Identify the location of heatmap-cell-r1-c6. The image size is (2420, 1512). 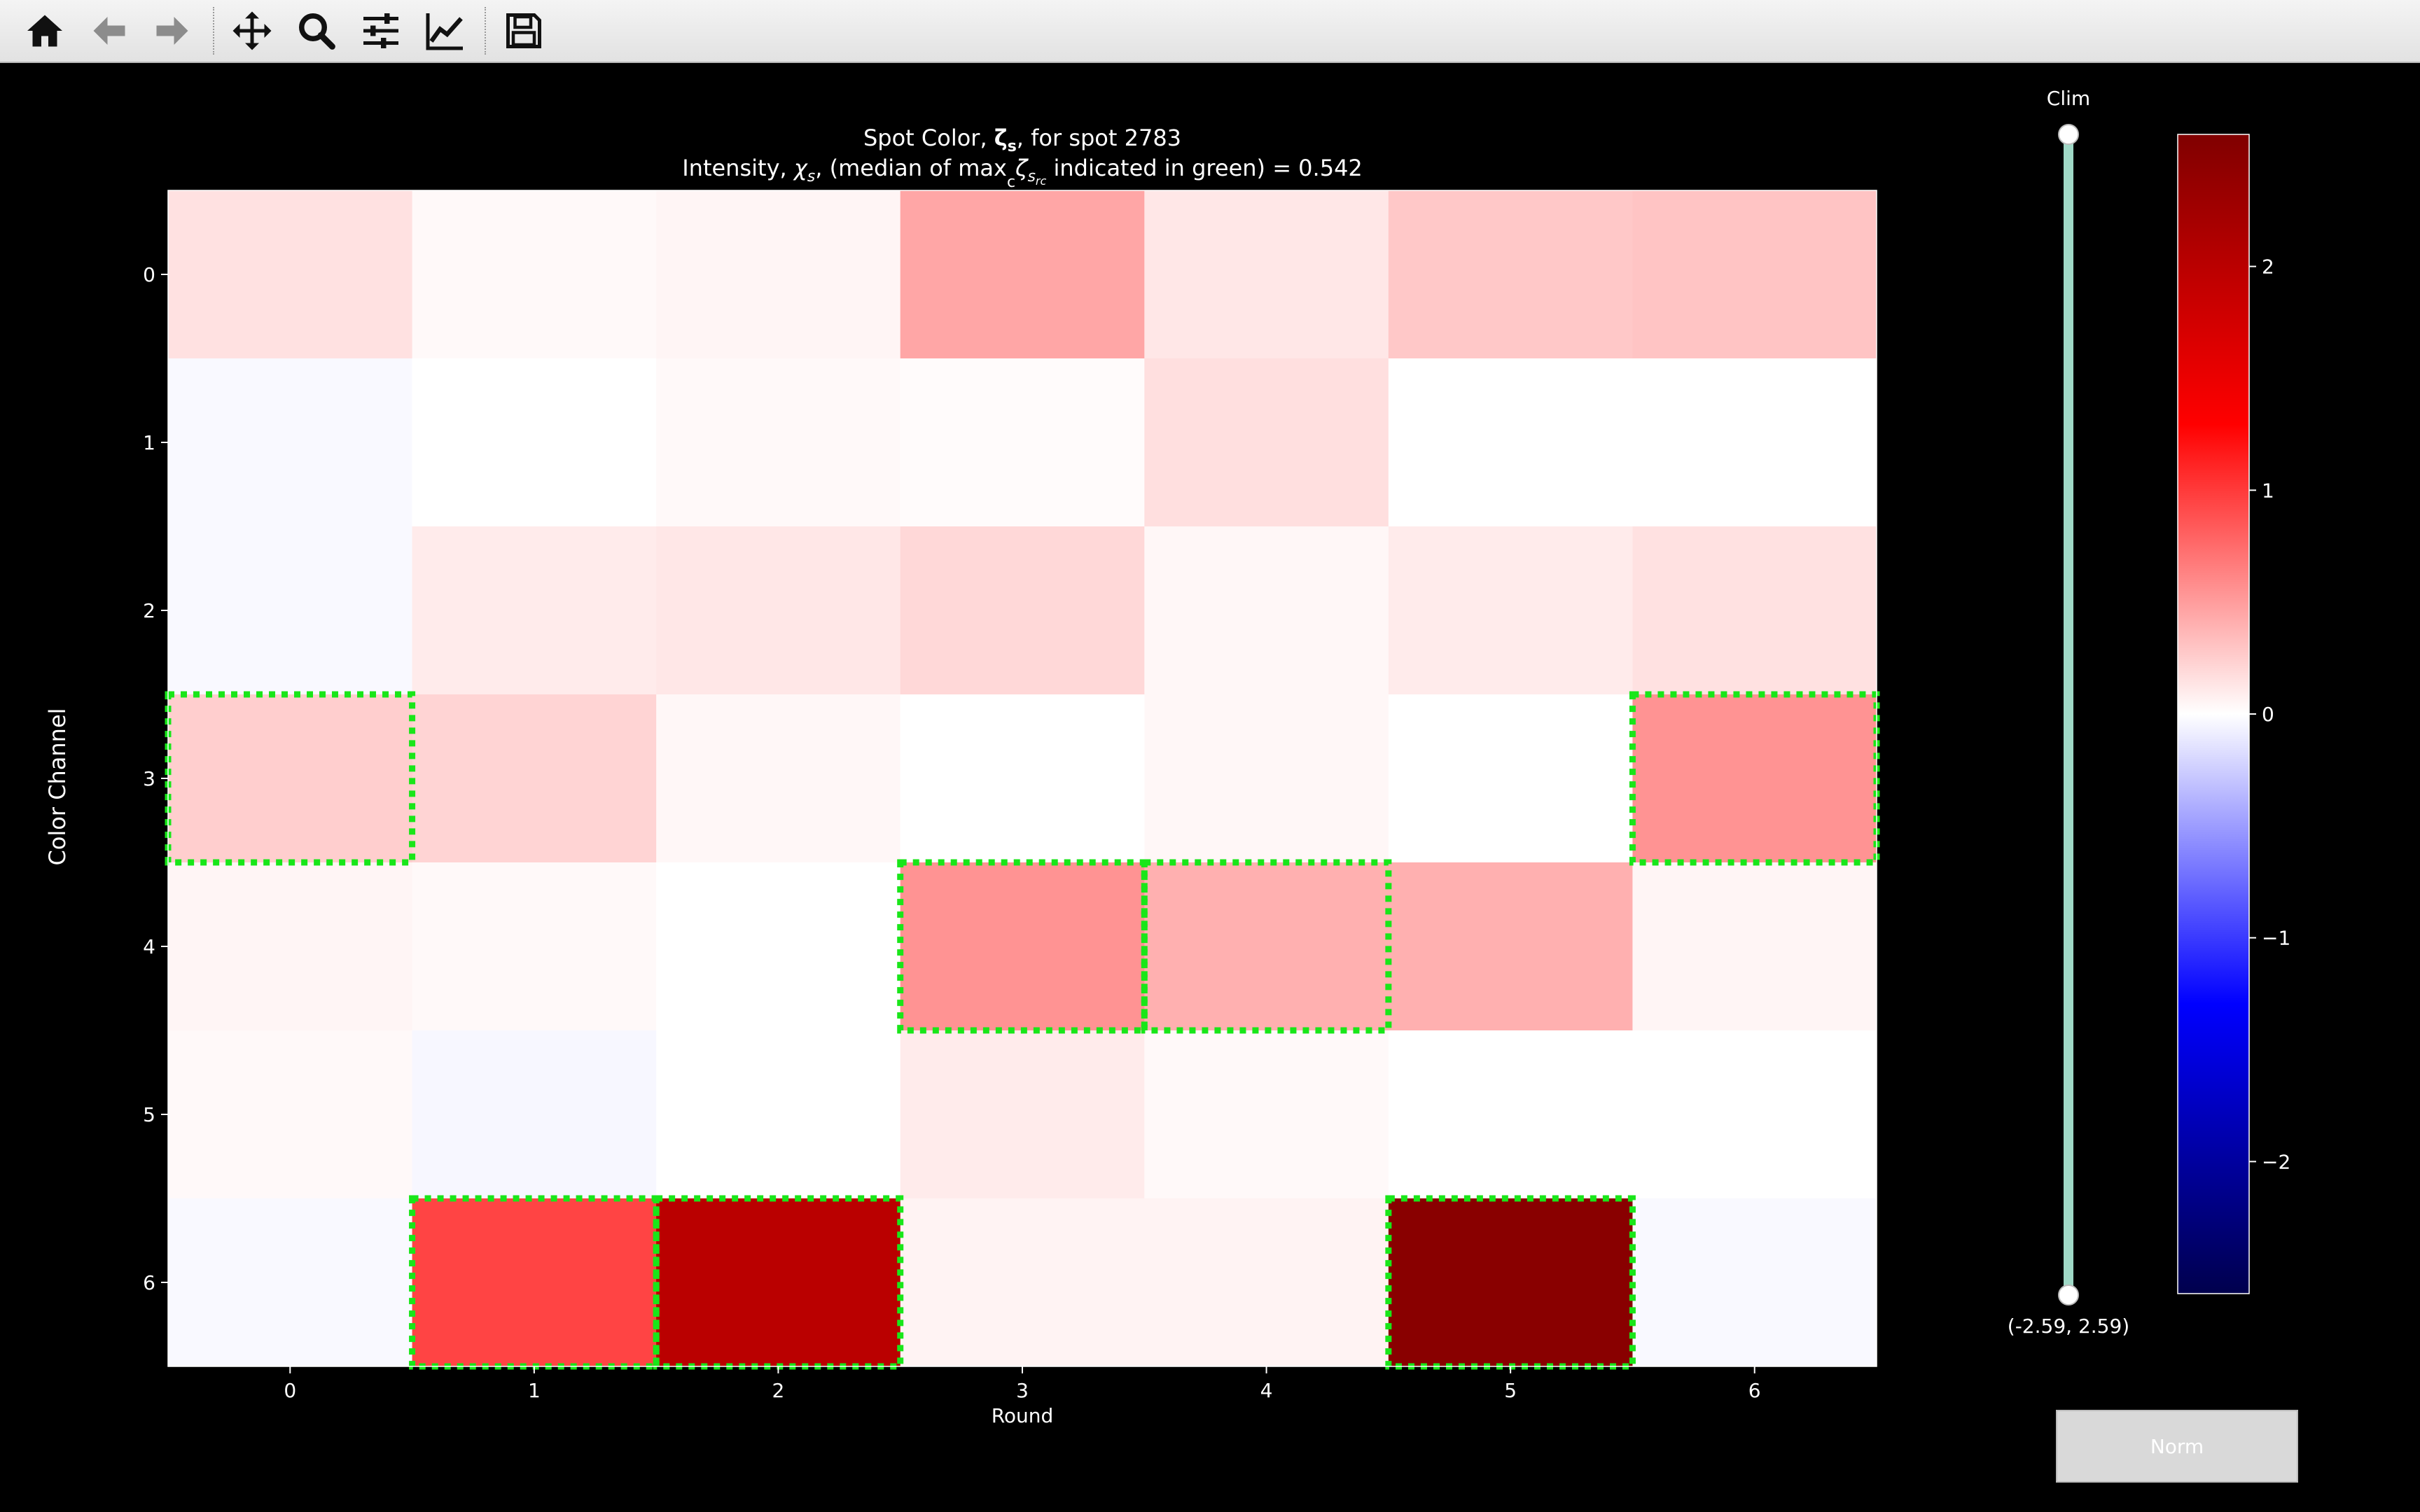
(1754, 442).